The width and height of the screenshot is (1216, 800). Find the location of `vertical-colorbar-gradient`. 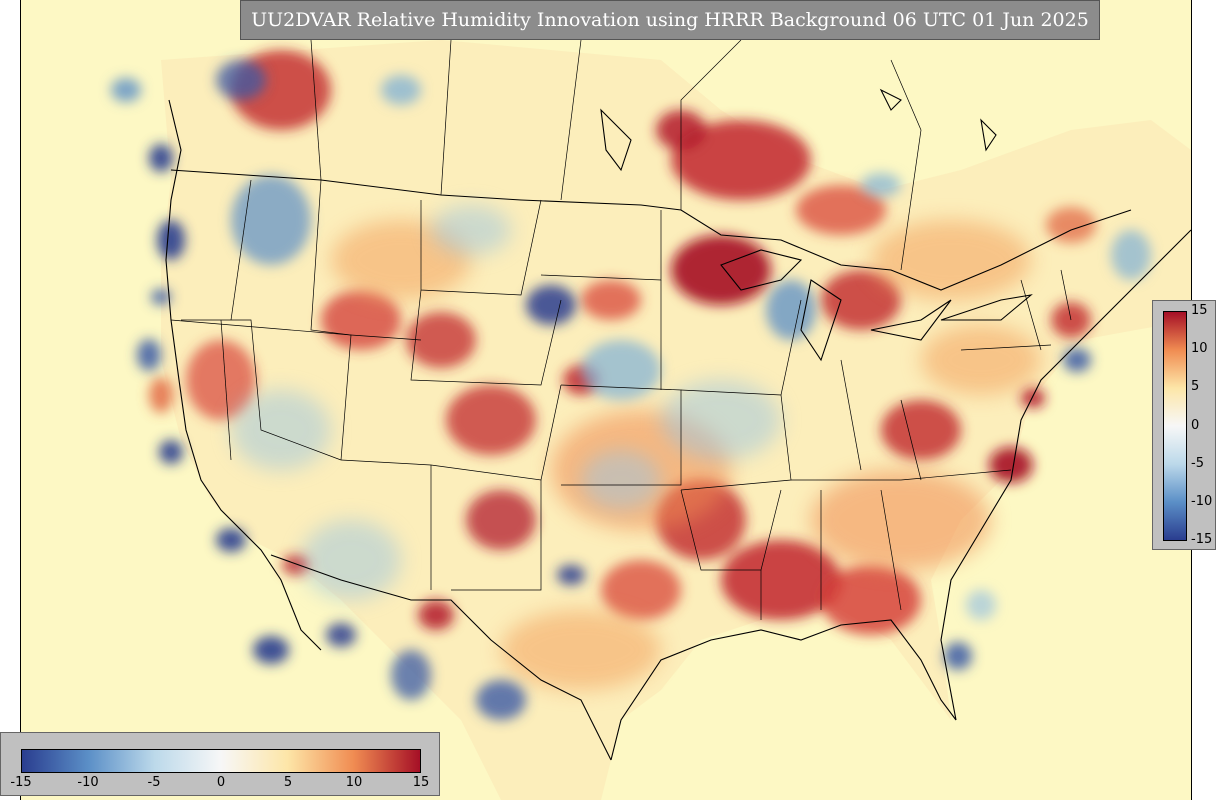

vertical-colorbar-gradient is located at coordinates (1175, 426).